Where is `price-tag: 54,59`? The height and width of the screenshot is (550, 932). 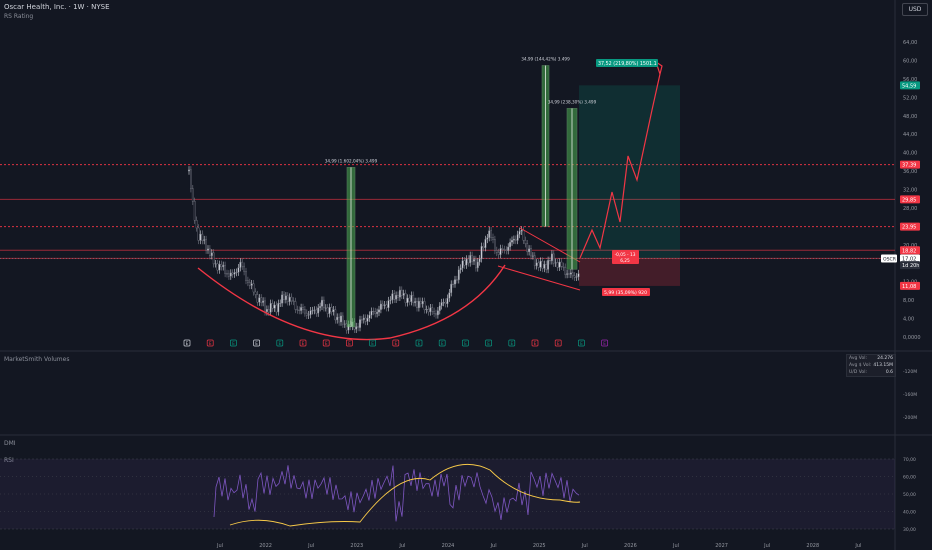 price-tag: 54,59 is located at coordinates (909, 86).